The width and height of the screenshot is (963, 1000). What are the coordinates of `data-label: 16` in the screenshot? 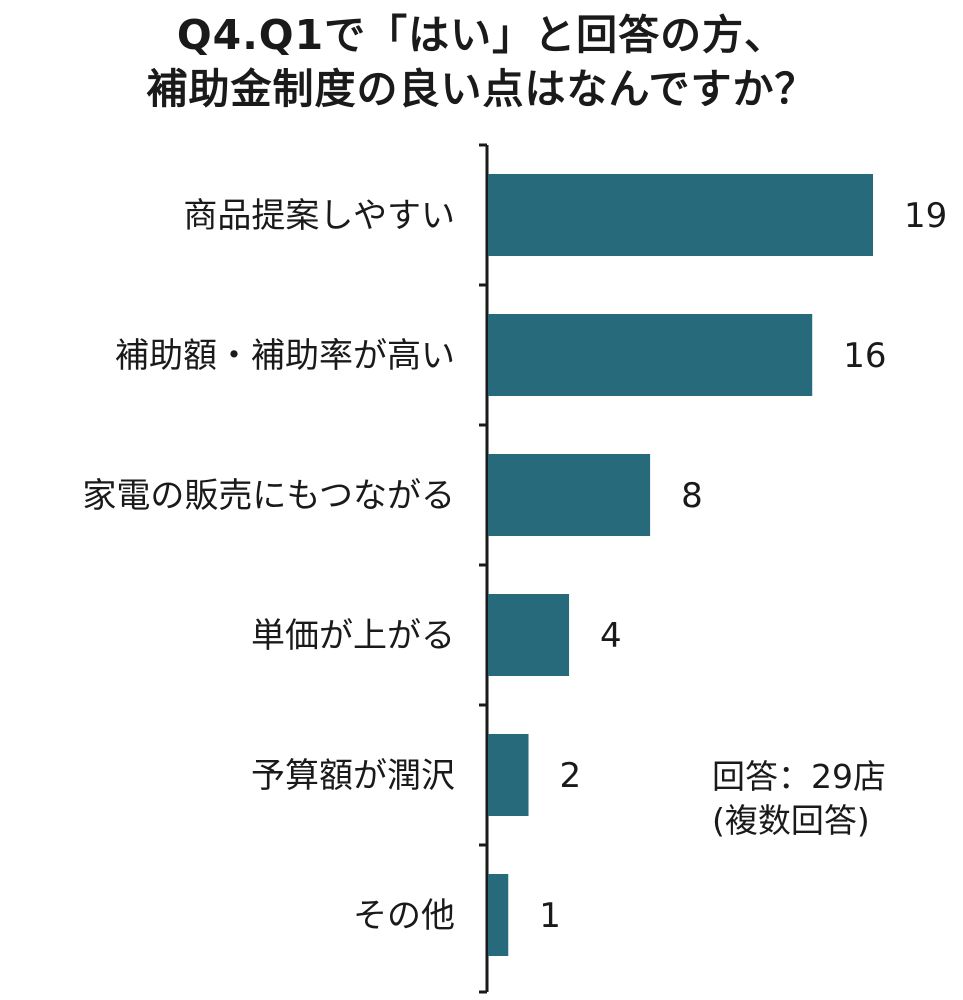 It's located at (864, 356).